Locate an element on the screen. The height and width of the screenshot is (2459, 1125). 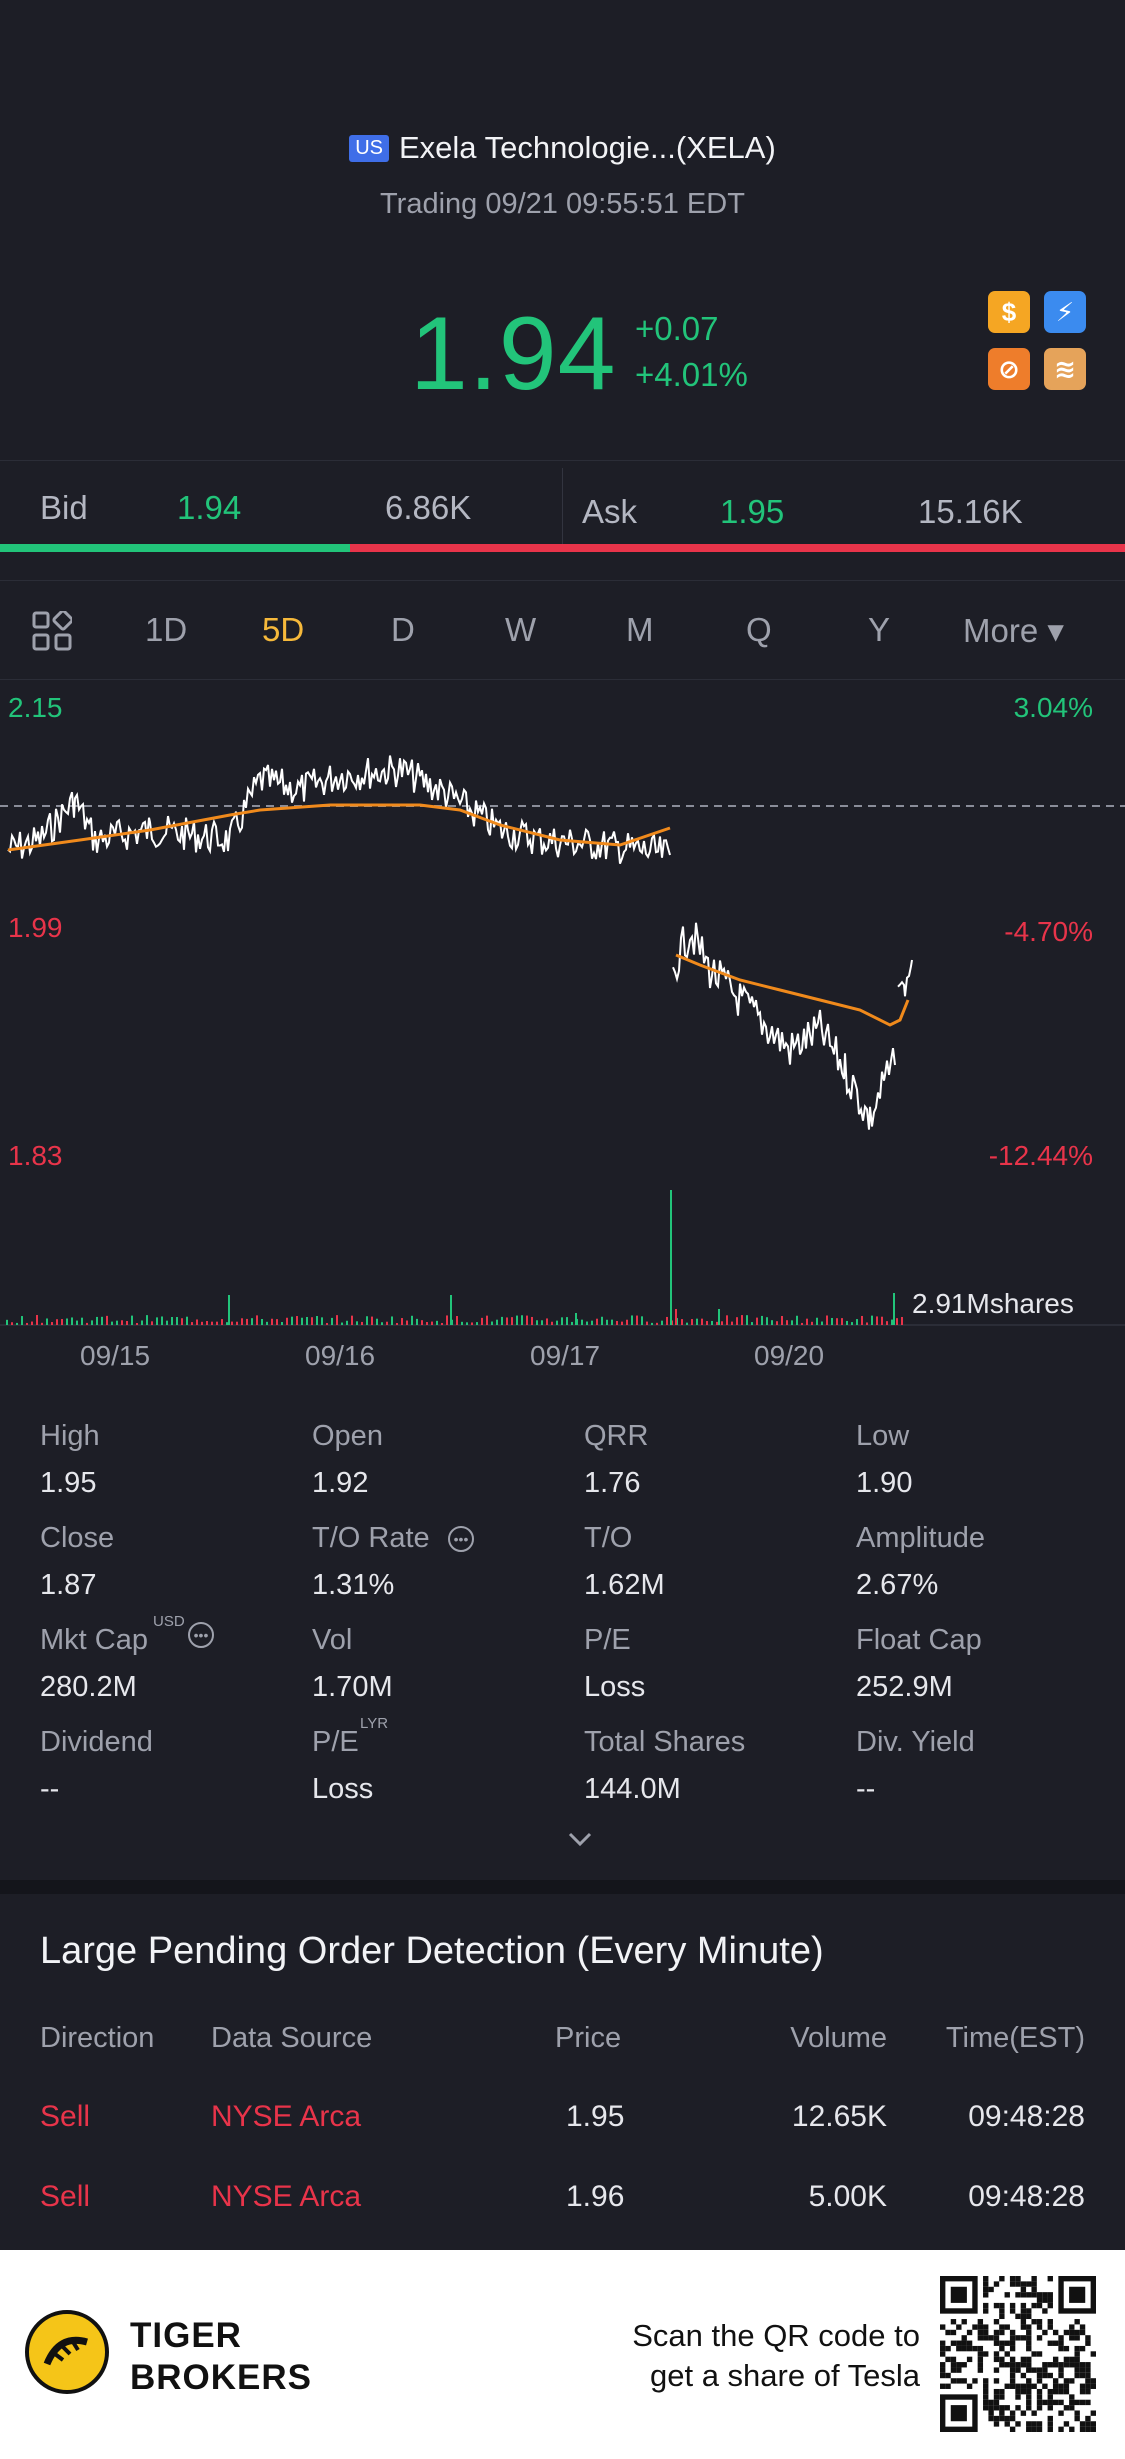
stat-label: Amplitude is located at coordinates (920, 1538).